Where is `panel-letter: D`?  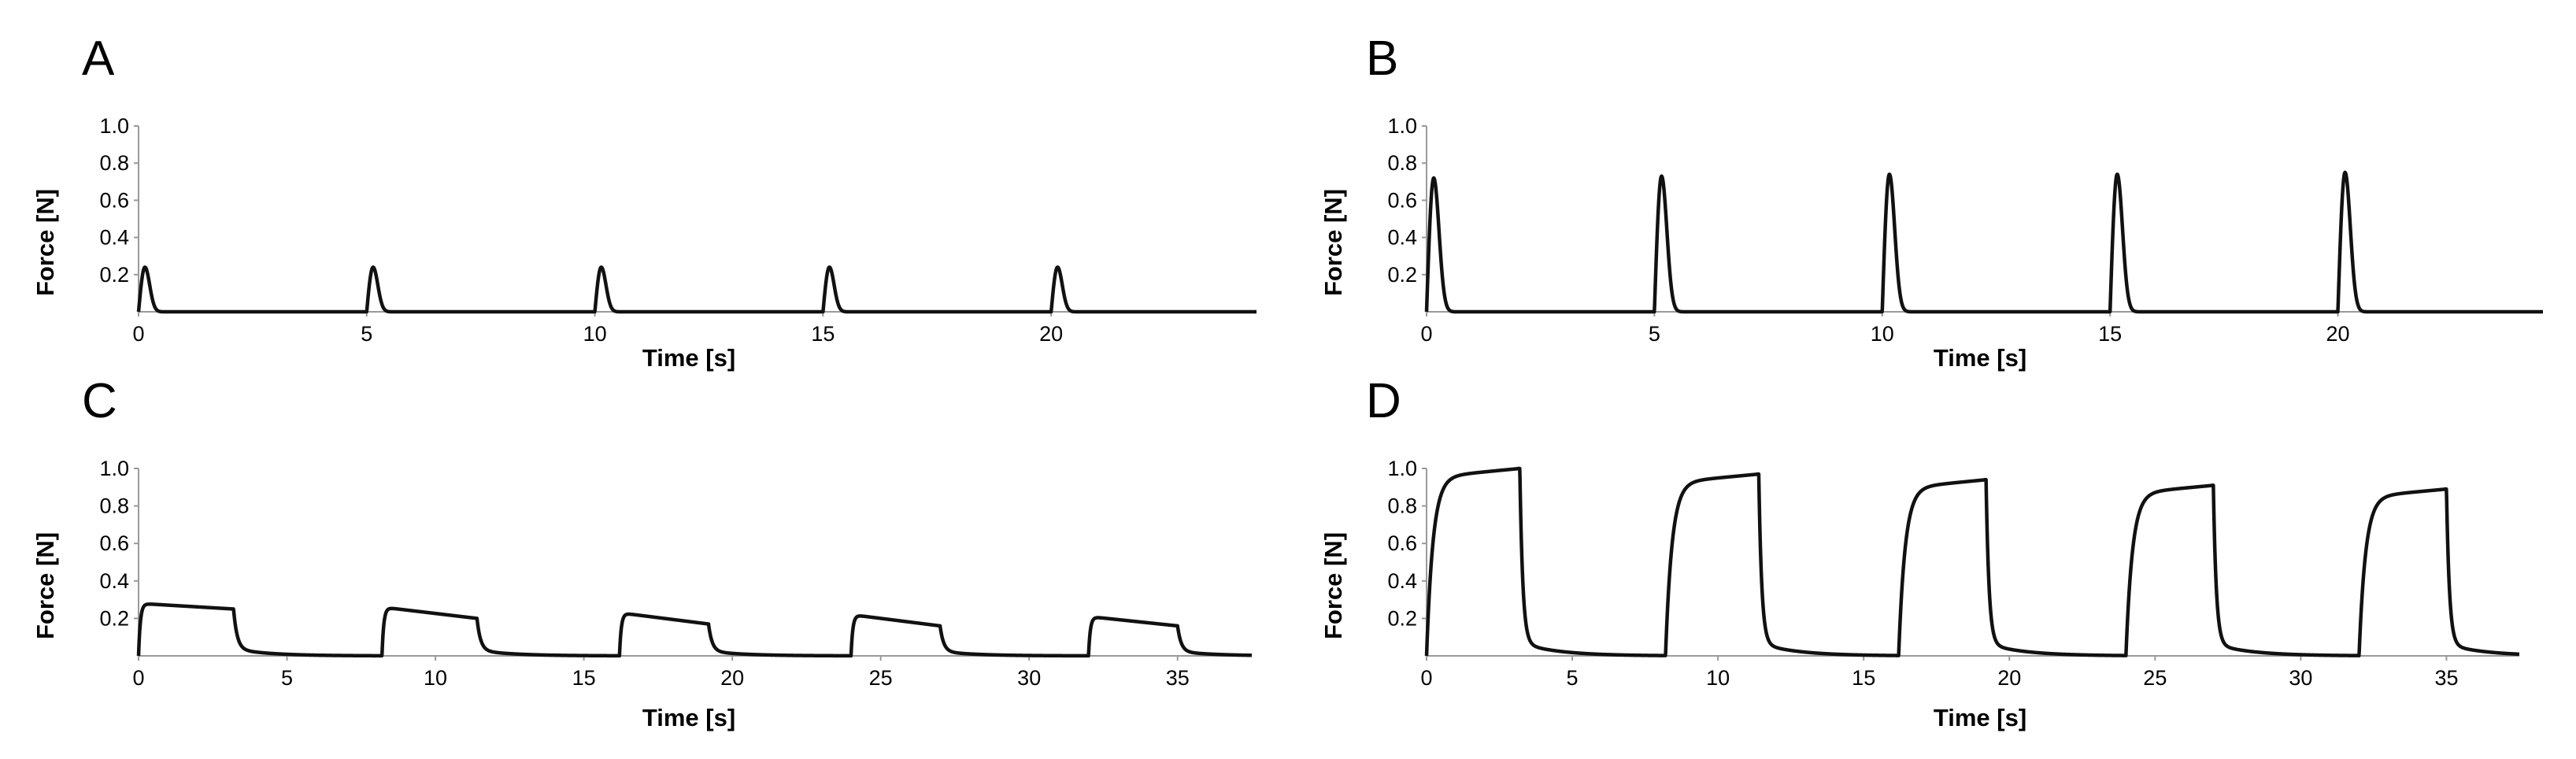 panel-letter: D is located at coordinates (1383, 401).